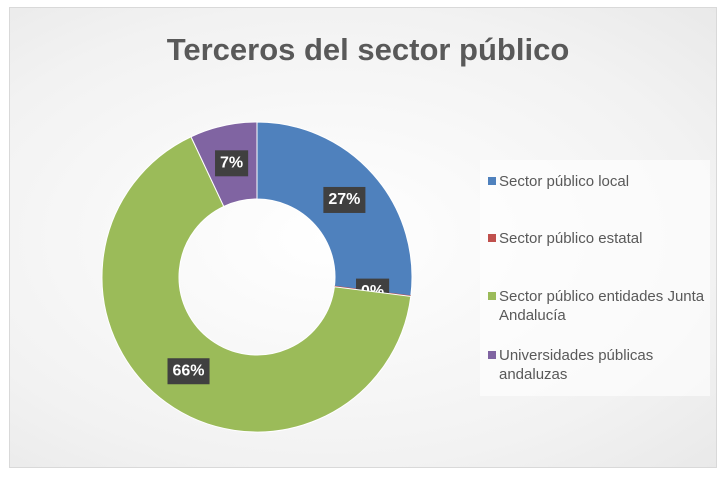 This screenshot has height=477, width=726. What do you see at coordinates (368, 49) in the screenshot?
I see `chart-title: Terceros del sector público` at bounding box center [368, 49].